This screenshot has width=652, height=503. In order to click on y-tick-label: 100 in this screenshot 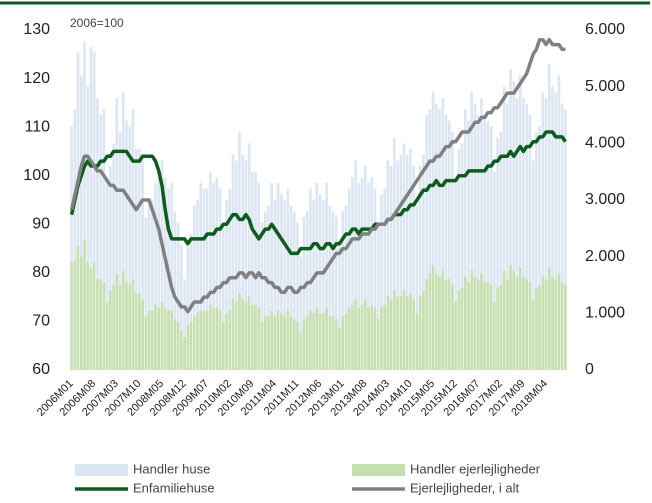, I will do `click(36, 175)`.